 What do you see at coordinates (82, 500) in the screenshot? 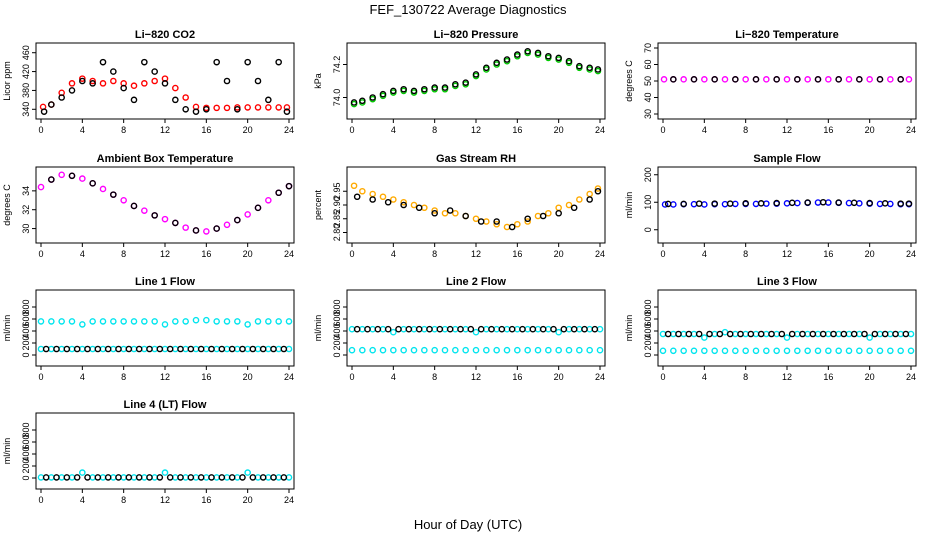
I see `x-tick-label: 4` at bounding box center [82, 500].